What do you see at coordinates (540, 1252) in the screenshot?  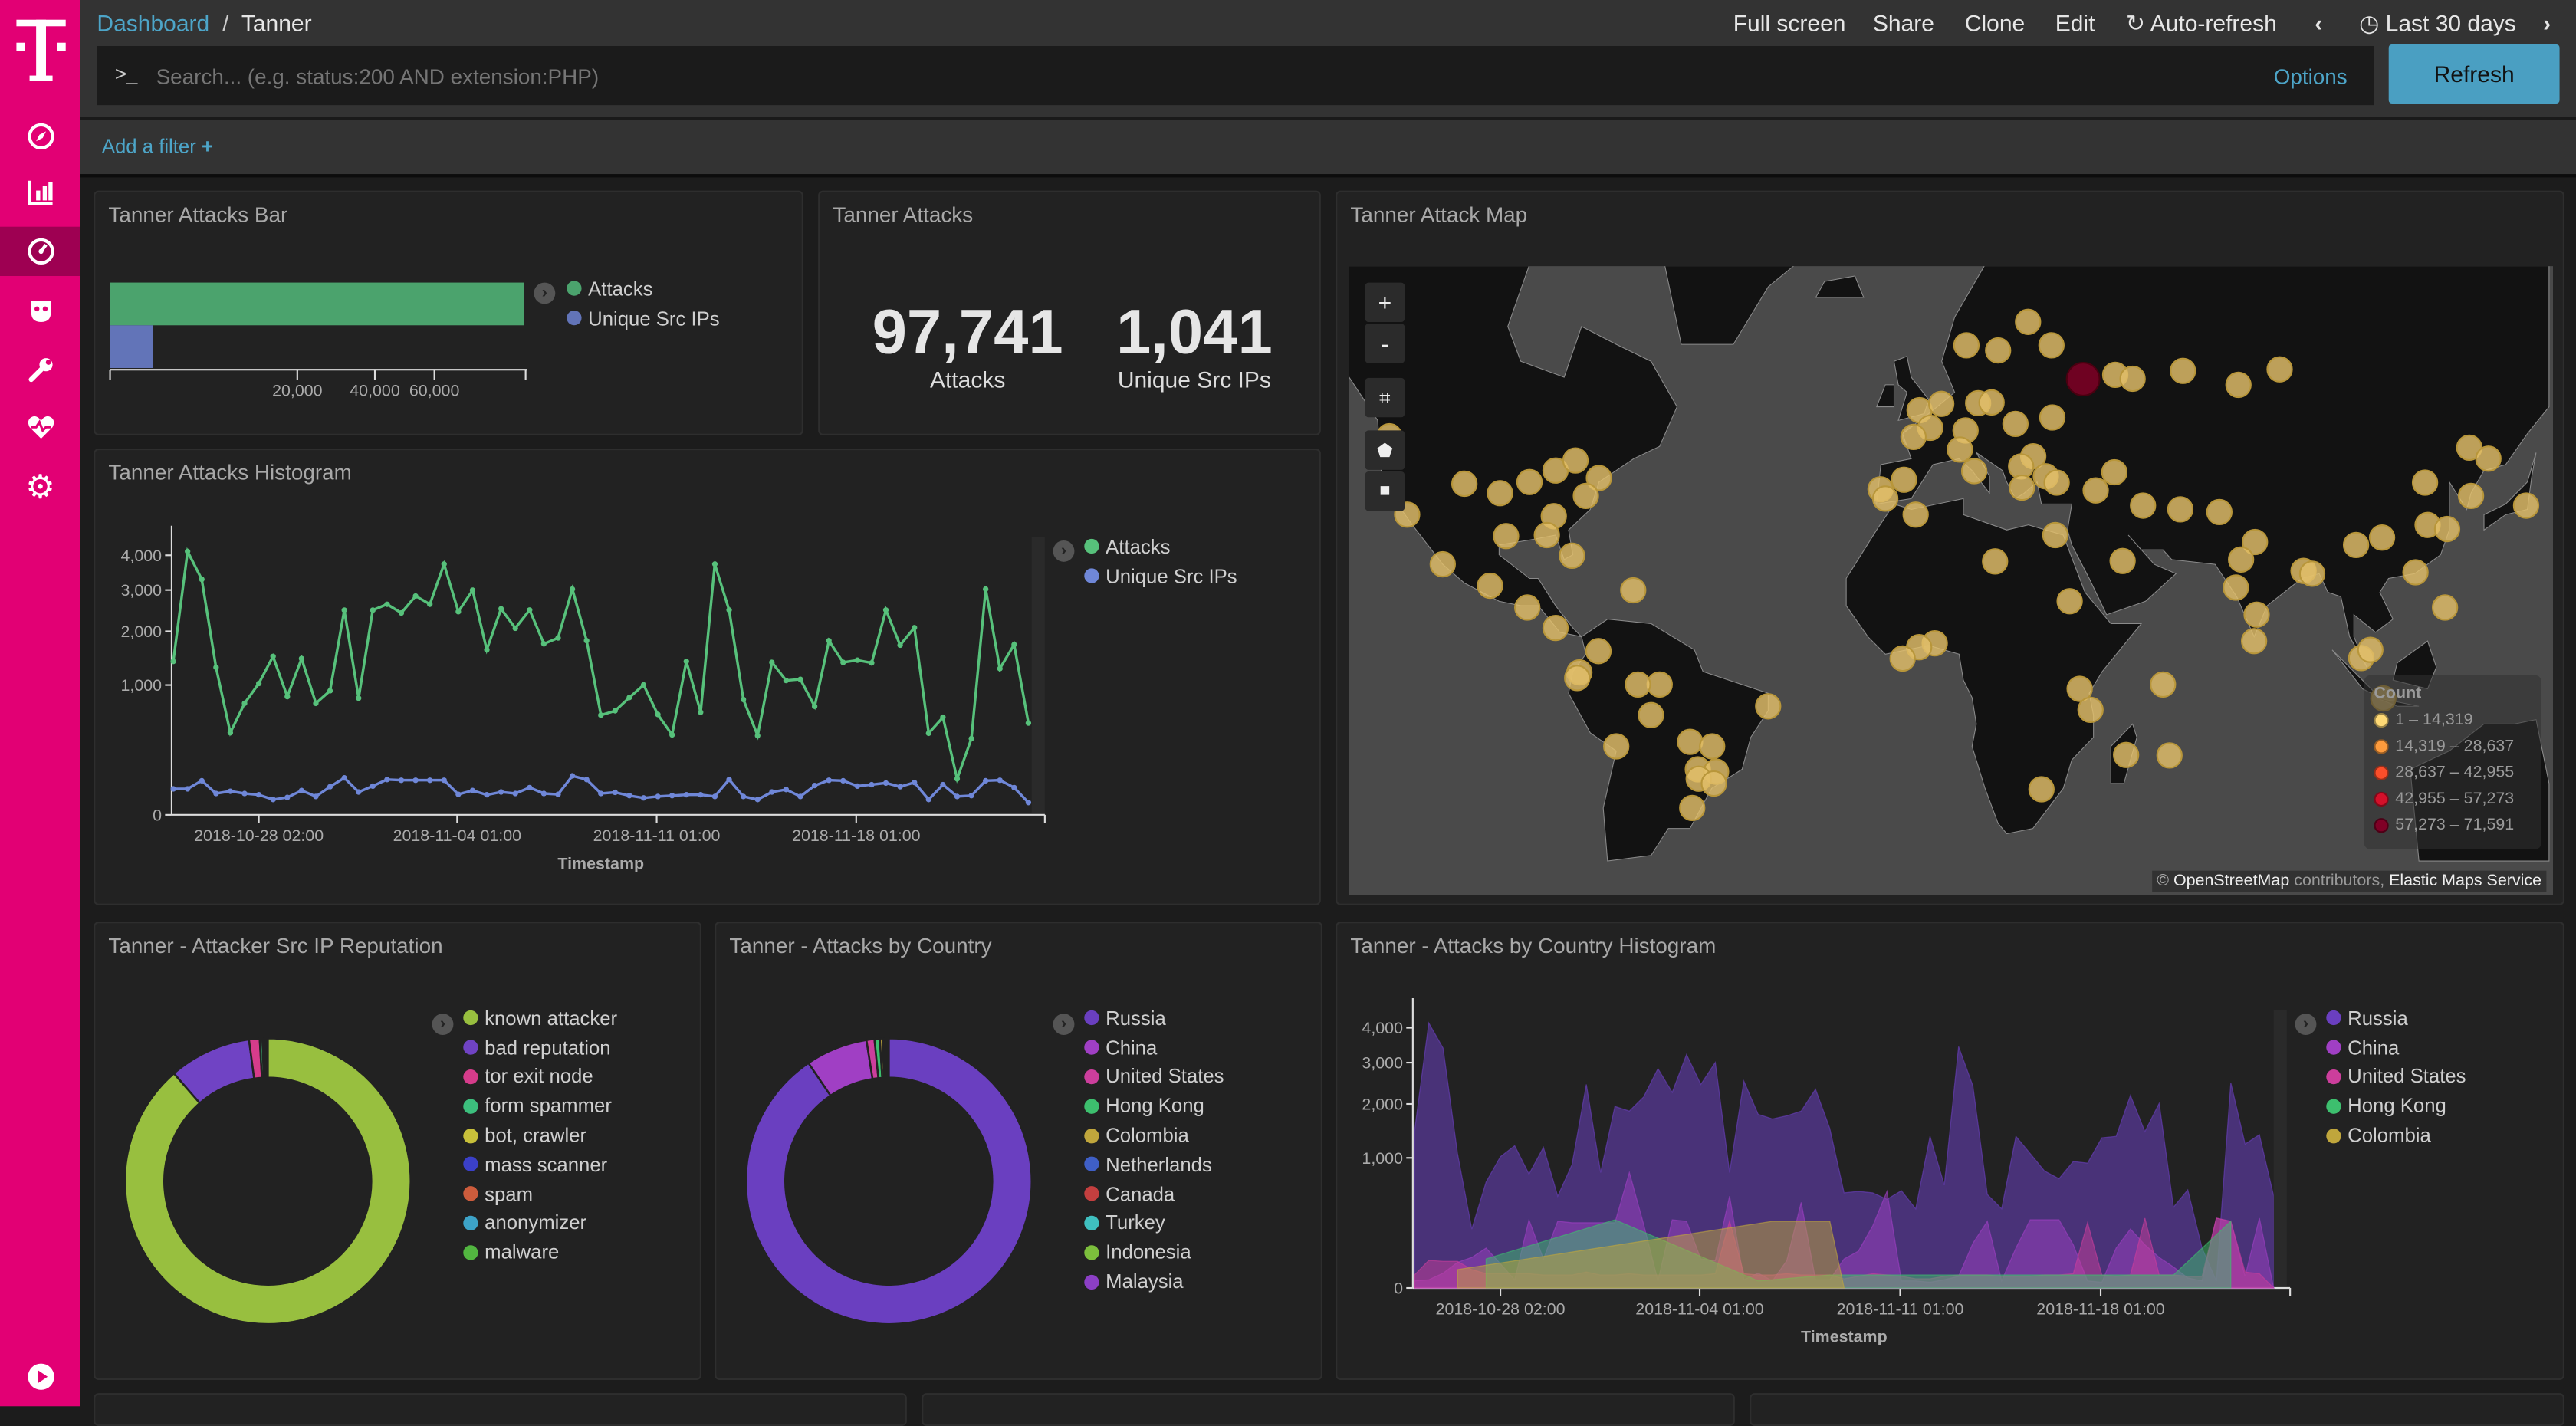 I see `legend-item: malware` at bounding box center [540, 1252].